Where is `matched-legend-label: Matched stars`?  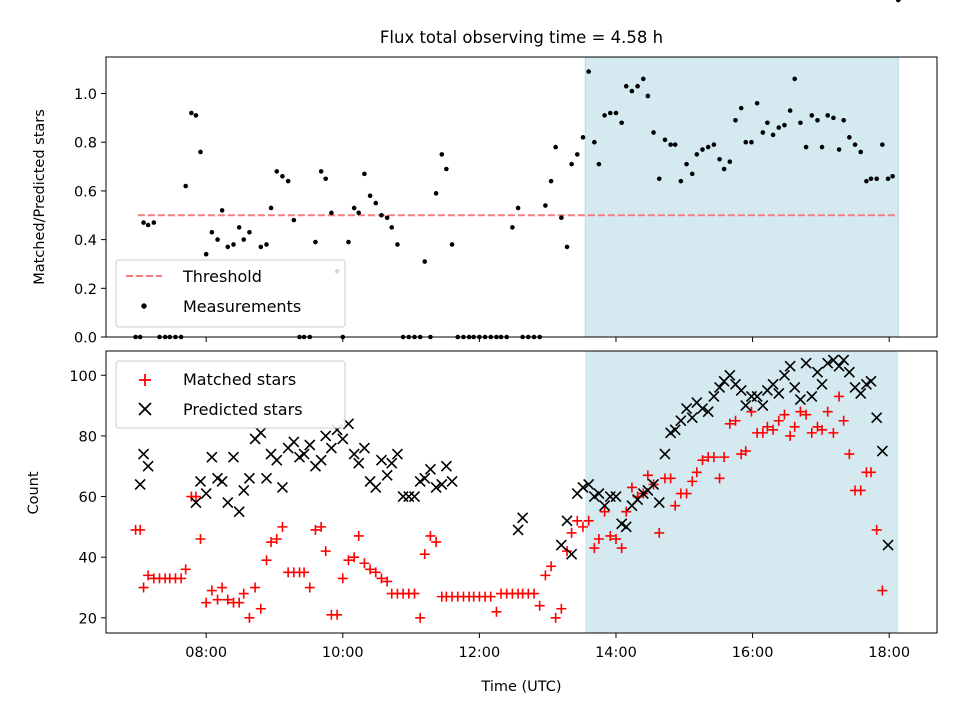 matched-legend-label: Matched stars is located at coordinates (239, 379).